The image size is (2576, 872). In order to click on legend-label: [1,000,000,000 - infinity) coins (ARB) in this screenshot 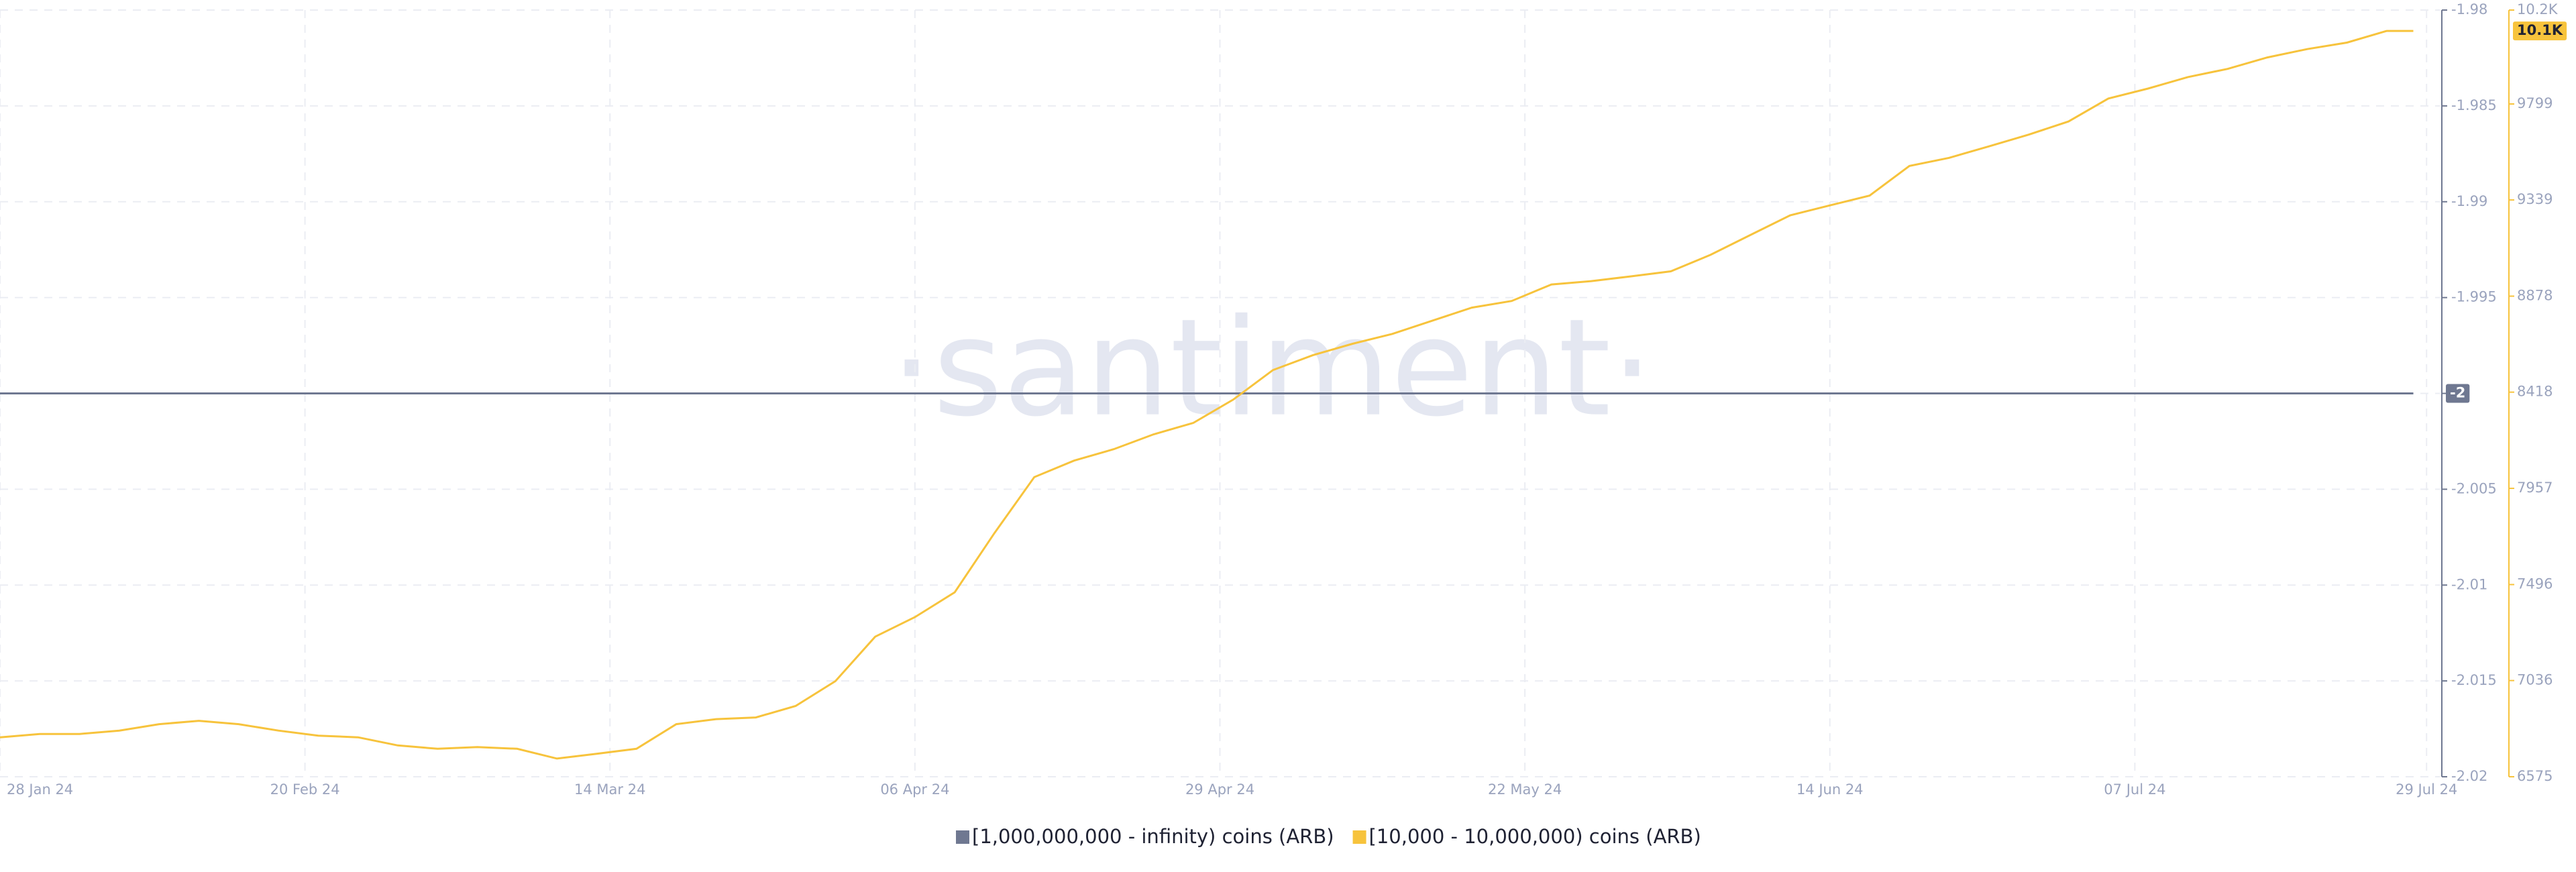, I will do `click(1153, 836)`.